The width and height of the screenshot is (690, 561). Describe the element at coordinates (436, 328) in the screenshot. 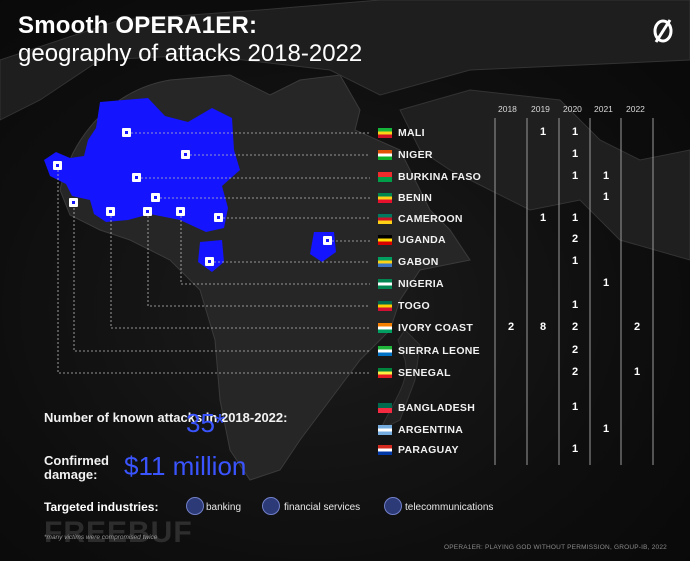

I see `country-name: IVORY COAST` at that location.